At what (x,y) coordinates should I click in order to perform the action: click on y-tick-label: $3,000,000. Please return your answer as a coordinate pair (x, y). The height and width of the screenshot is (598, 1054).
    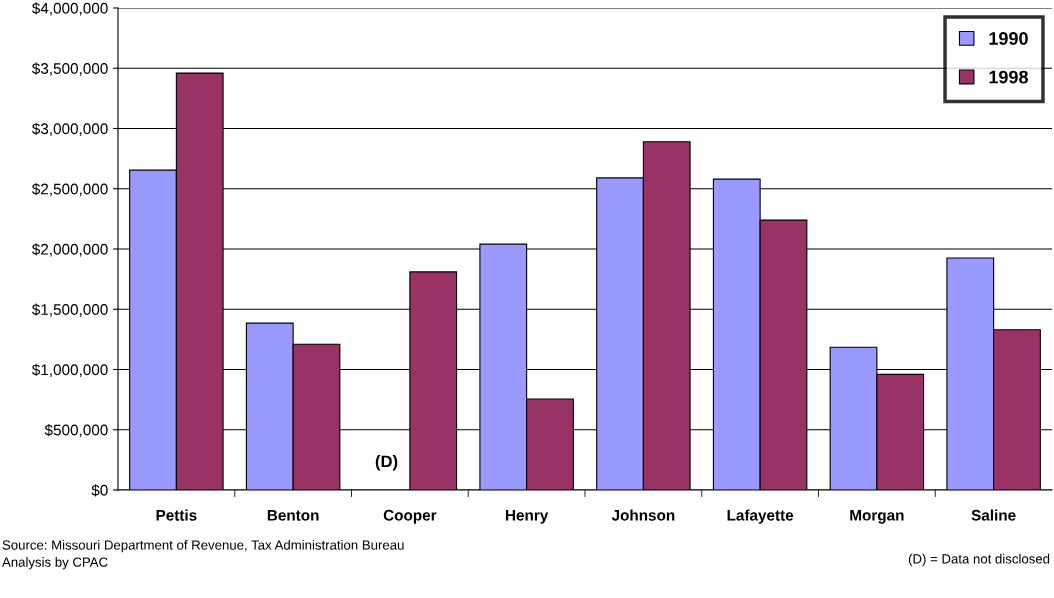
    Looking at the image, I should click on (69, 129).